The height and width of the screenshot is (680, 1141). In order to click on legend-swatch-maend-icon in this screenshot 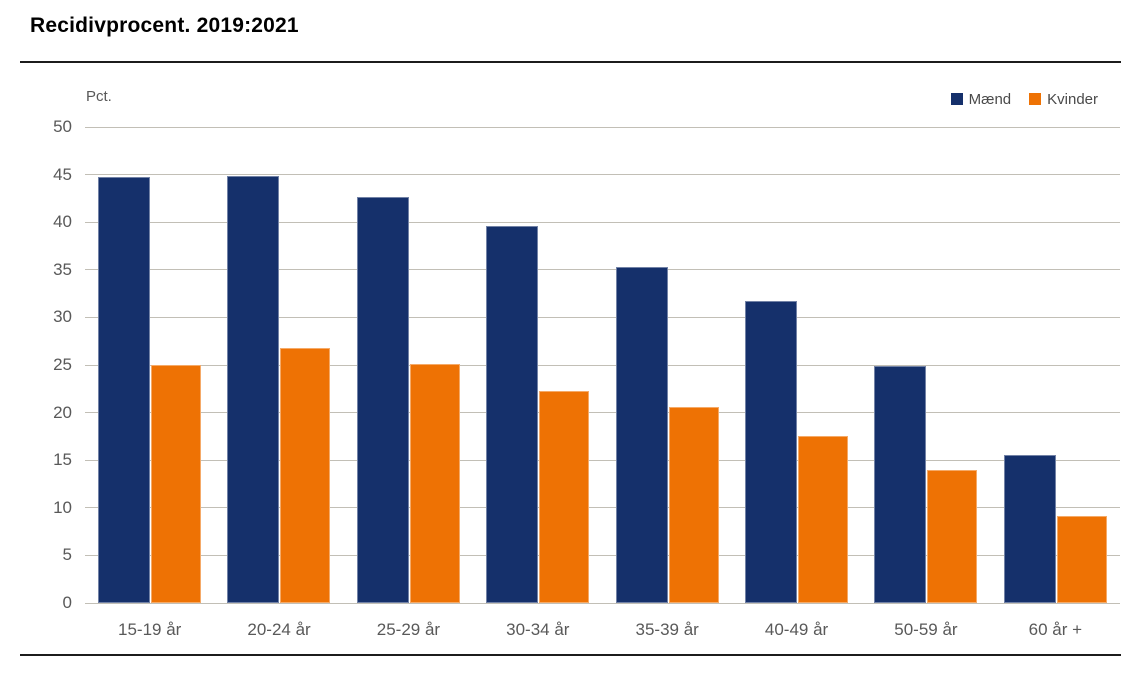, I will do `click(956, 99)`.